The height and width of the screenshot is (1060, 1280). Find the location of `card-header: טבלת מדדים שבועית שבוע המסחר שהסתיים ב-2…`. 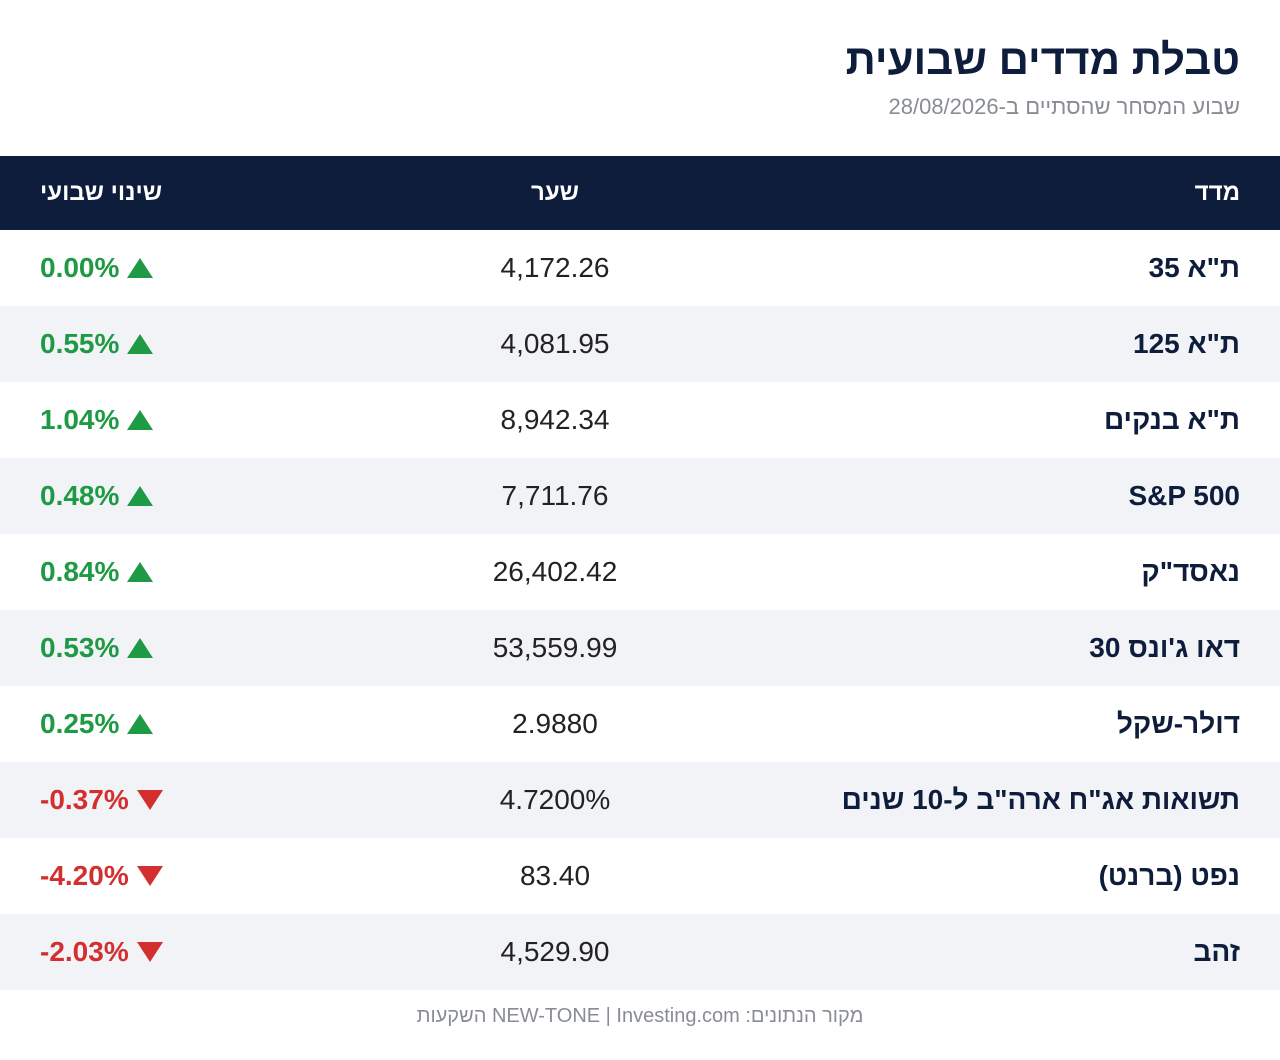

card-header: טבלת מדדים שבועית שבוע המסחר שהסתיים ב-2… is located at coordinates (640, 78).